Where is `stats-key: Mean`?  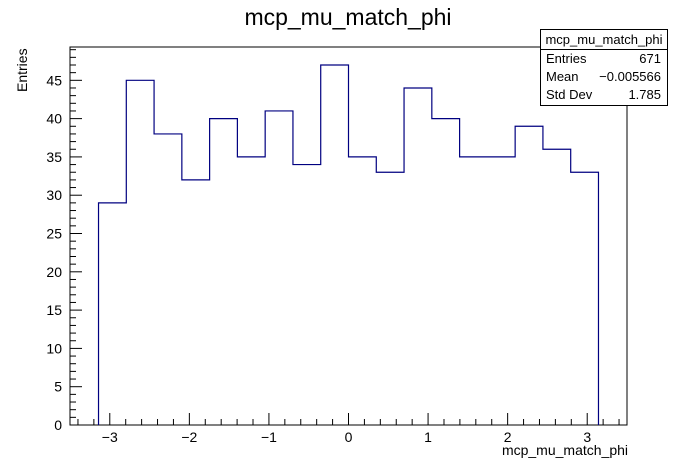
stats-key: Mean is located at coordinates (562, 76).